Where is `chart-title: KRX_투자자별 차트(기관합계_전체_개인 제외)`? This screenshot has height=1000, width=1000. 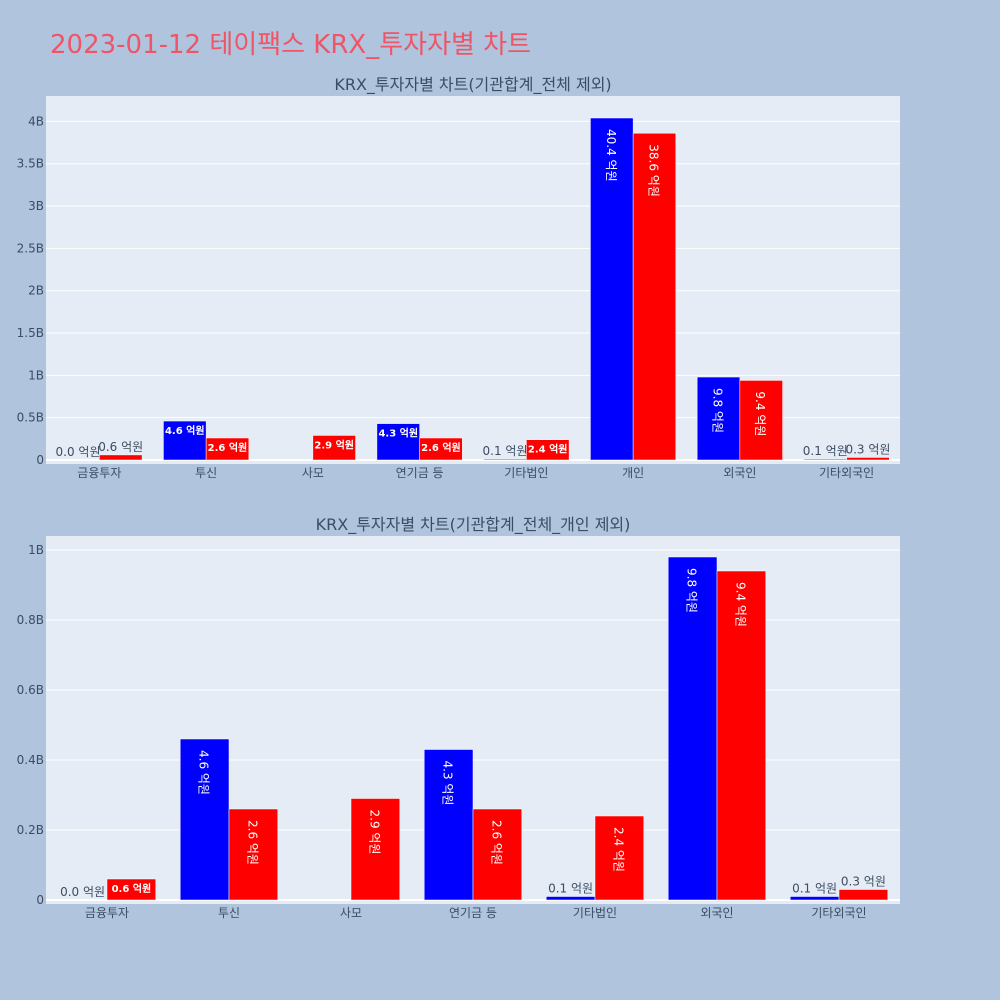 chart-title: KRX_투자자별 차트(기관합계_전체_개인 제외) is located at coordinates (473, 525).